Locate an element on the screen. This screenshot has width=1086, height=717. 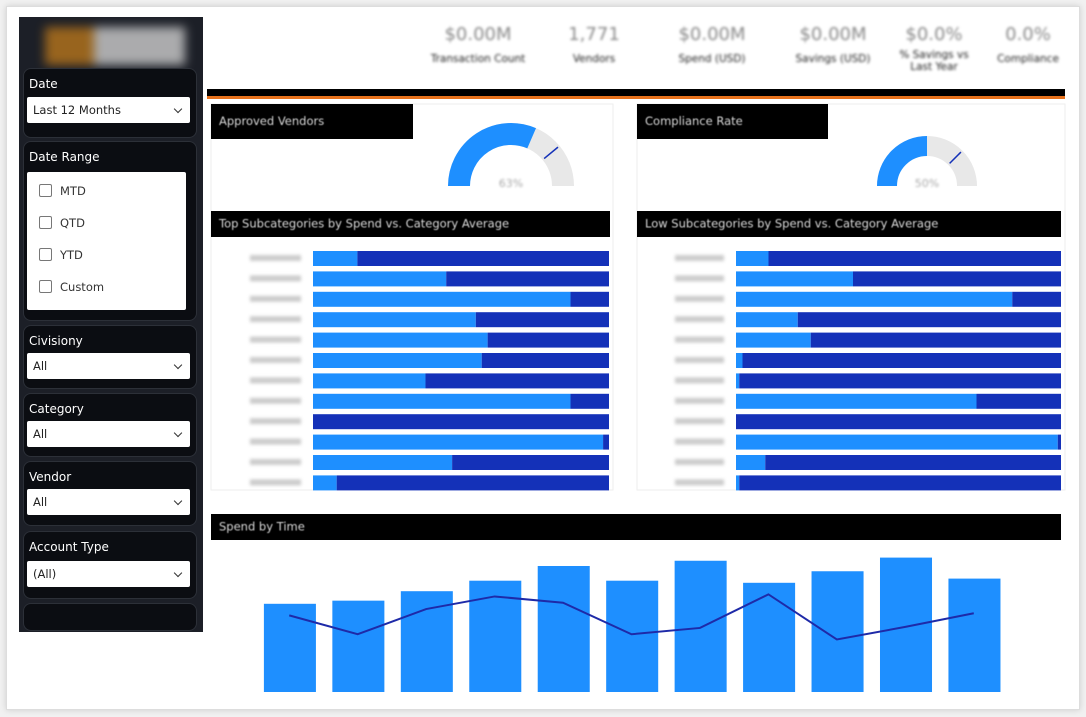
chart-title: Compliance Rate is located at coordinates (694, 121).